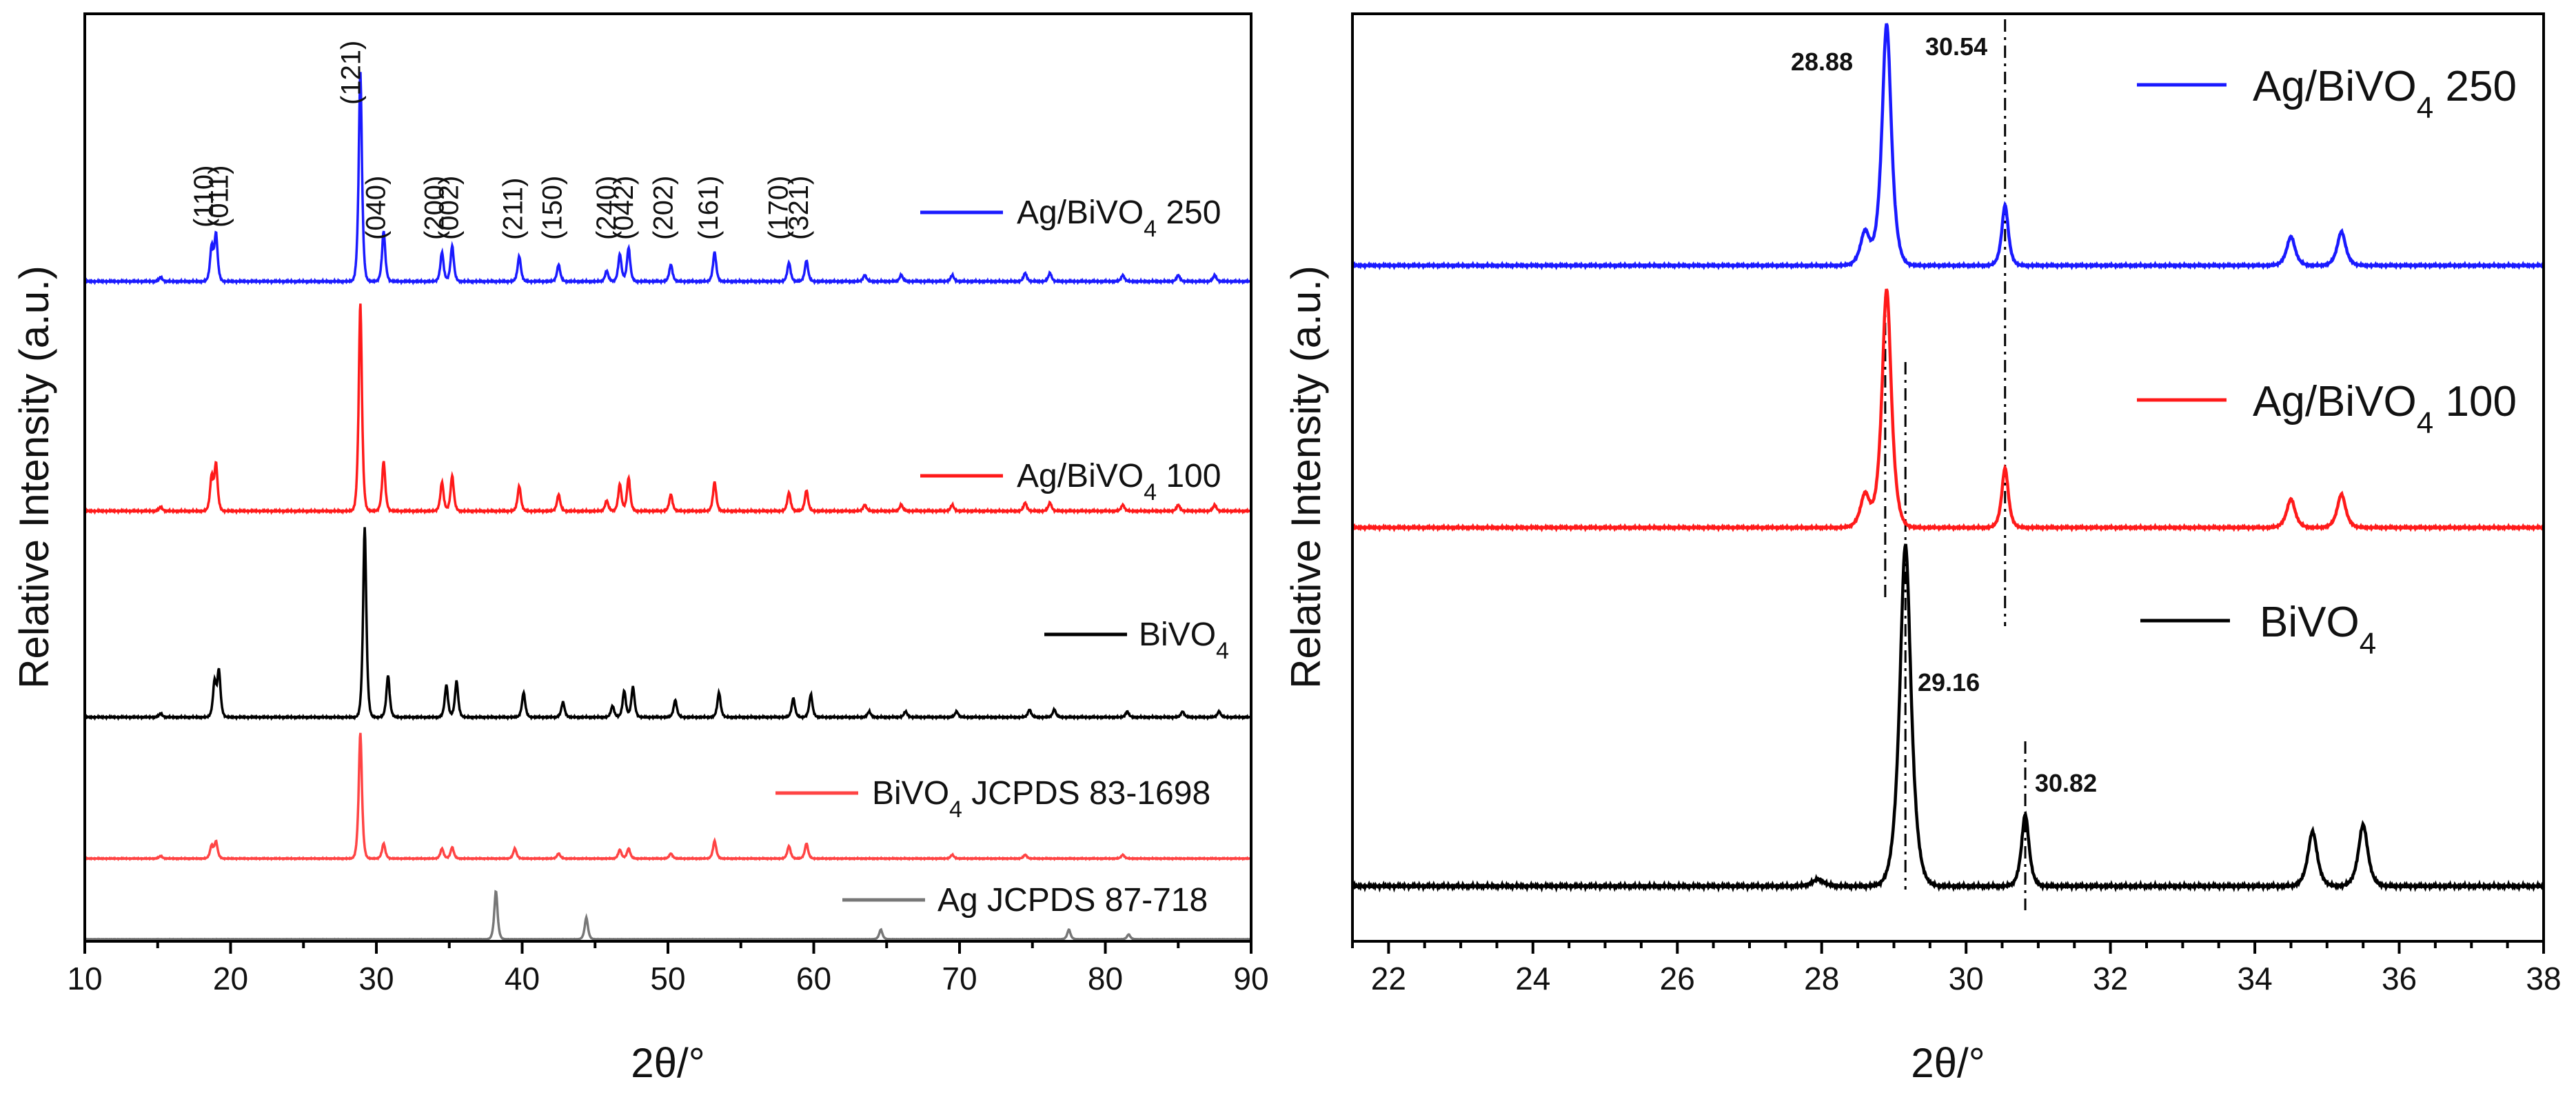  Describe the element at coordinates (1532, 978) in the screenshot. I see `right-x-tick-label: 24` at that location.